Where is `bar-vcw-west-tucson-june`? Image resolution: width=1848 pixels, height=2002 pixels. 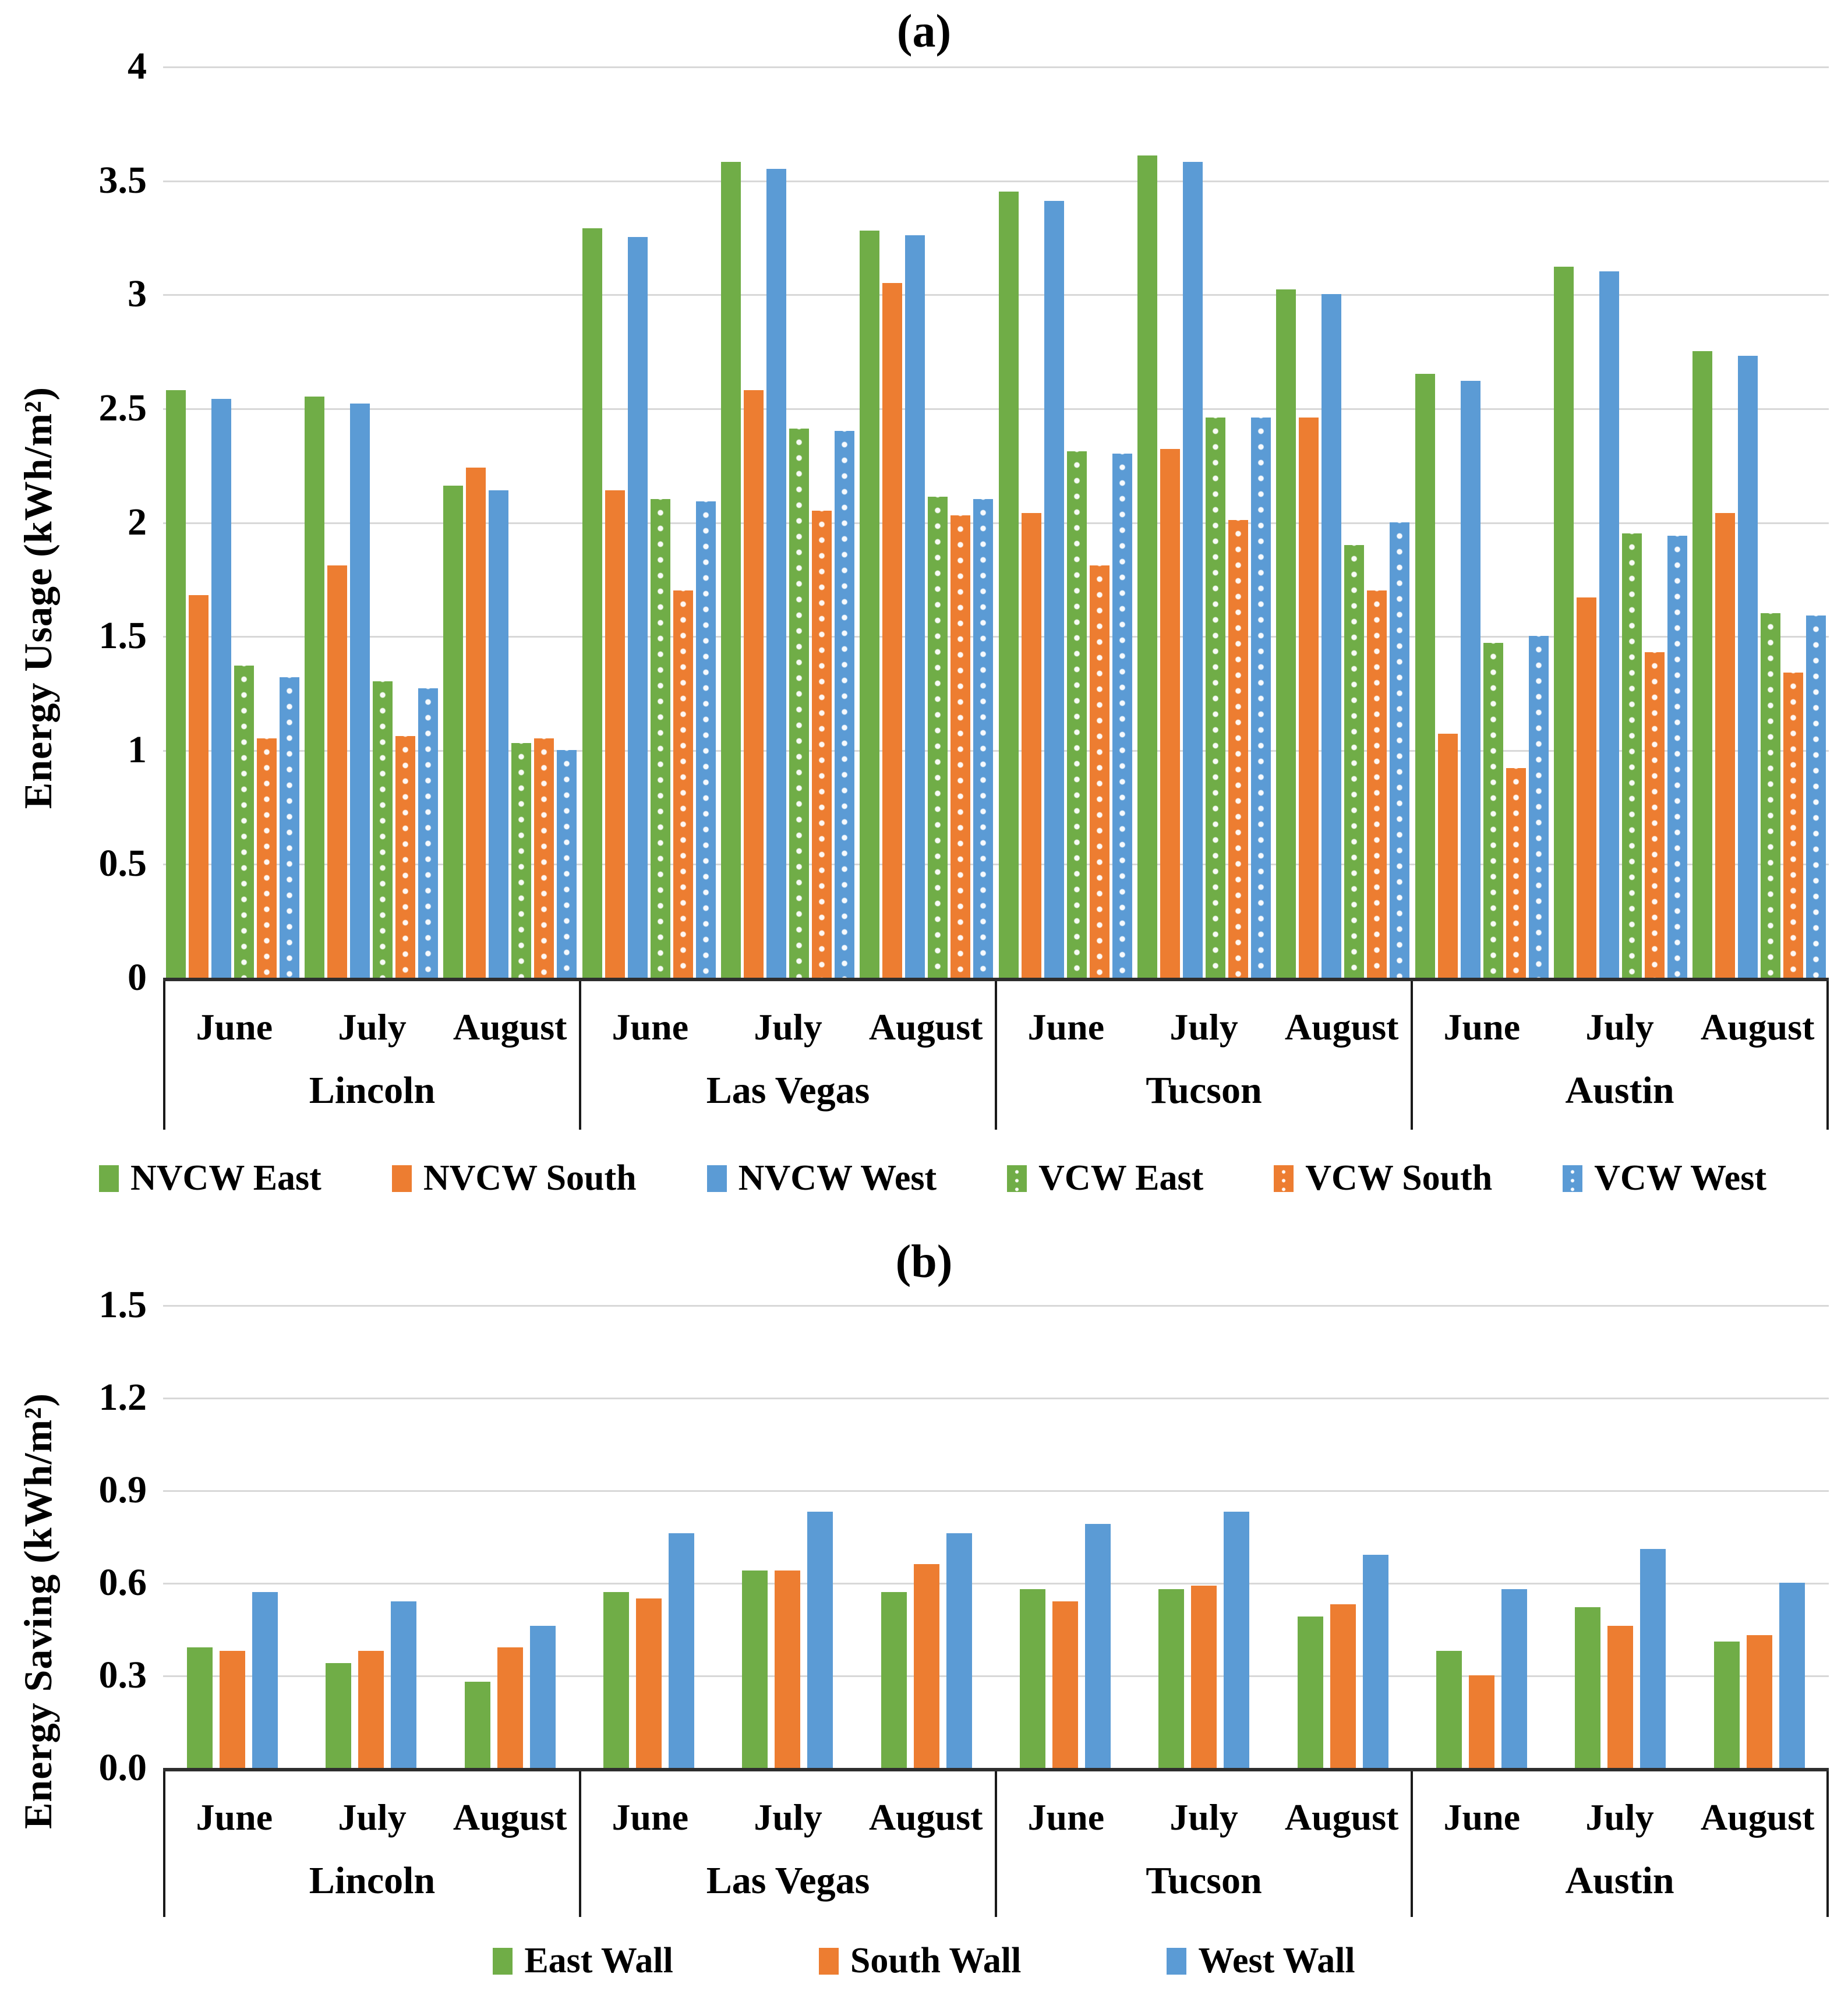 bar-vcw-west-tucson-june is located at coordinates (1122, 716).